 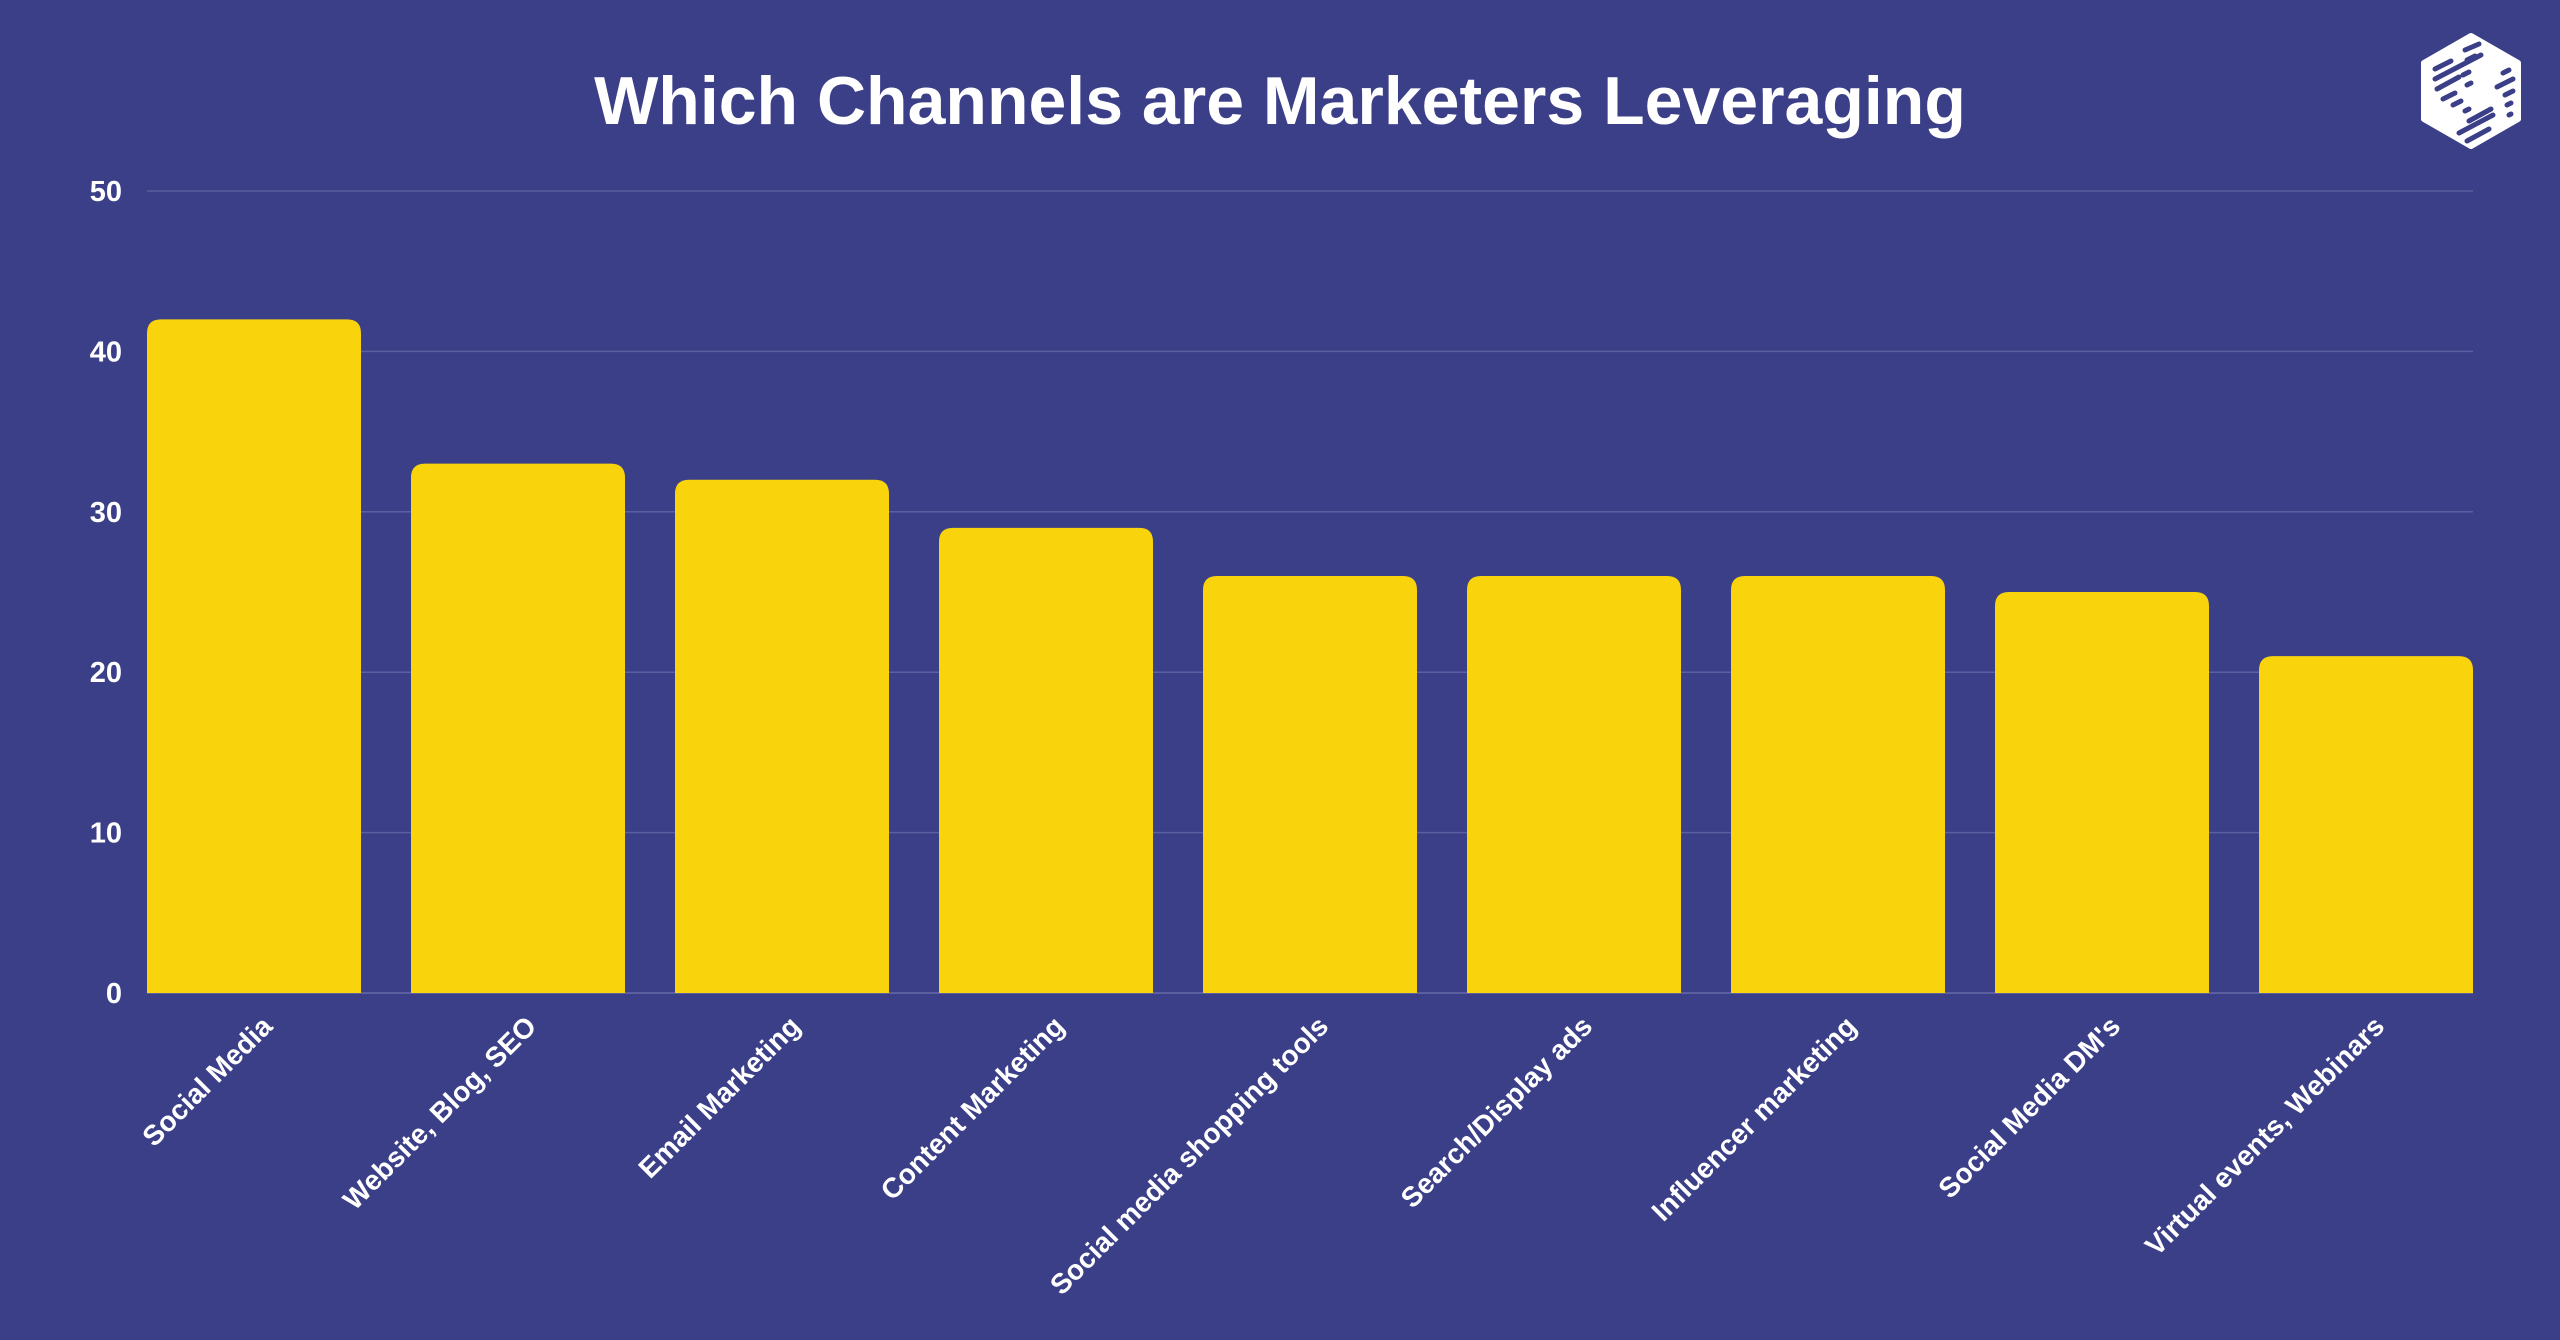 I want to click on x-tick-label: Search/Display ads, so click(x=1497, y=1112).